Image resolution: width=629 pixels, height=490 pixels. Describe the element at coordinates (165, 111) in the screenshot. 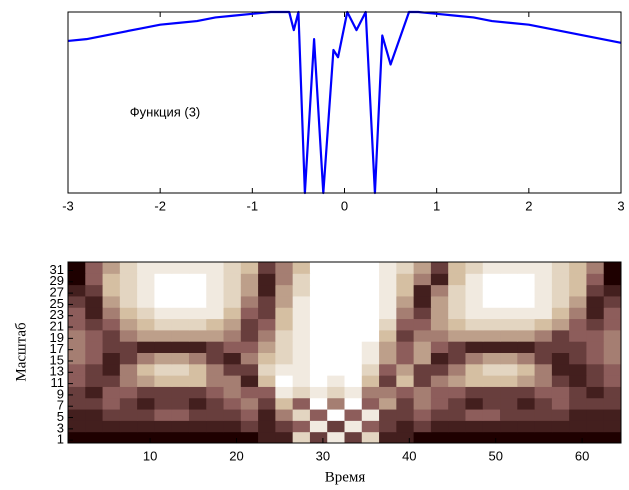

I see `annotation: Функция (3)` at that location.